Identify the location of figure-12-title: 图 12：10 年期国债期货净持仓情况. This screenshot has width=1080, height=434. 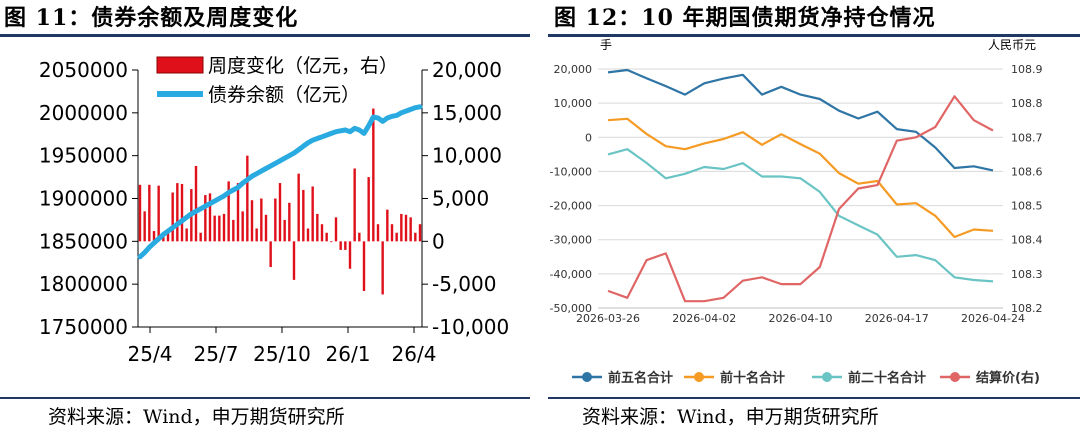
(745, 18).